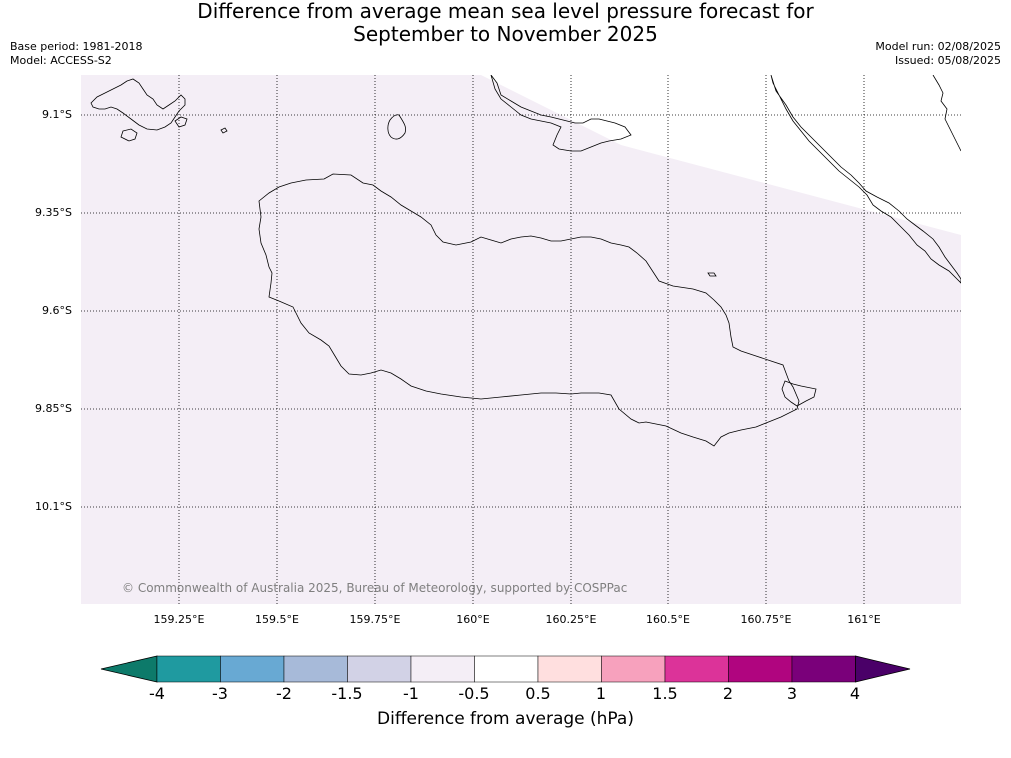 The width and height of the screenshot is (1011, 758). I want to click on lon-label: 160.75°E, so click(766, 619).